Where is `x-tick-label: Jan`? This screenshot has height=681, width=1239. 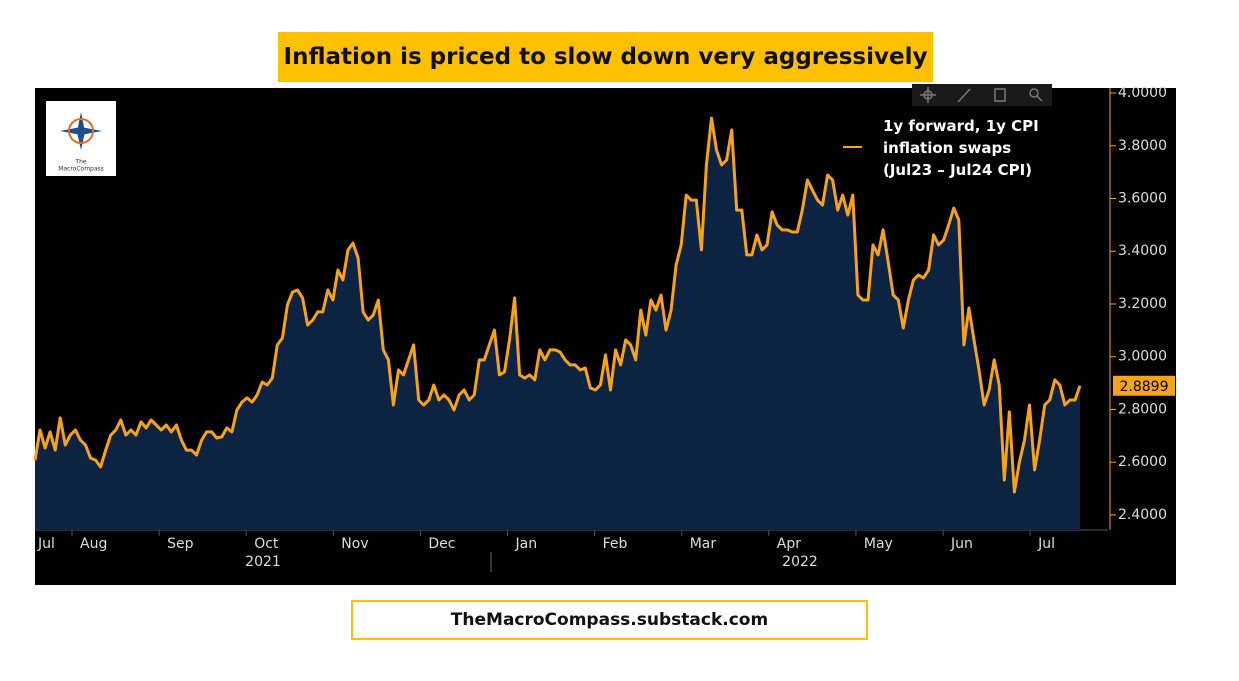
x-tick-label: Jan is located at coordinates (526, 544).